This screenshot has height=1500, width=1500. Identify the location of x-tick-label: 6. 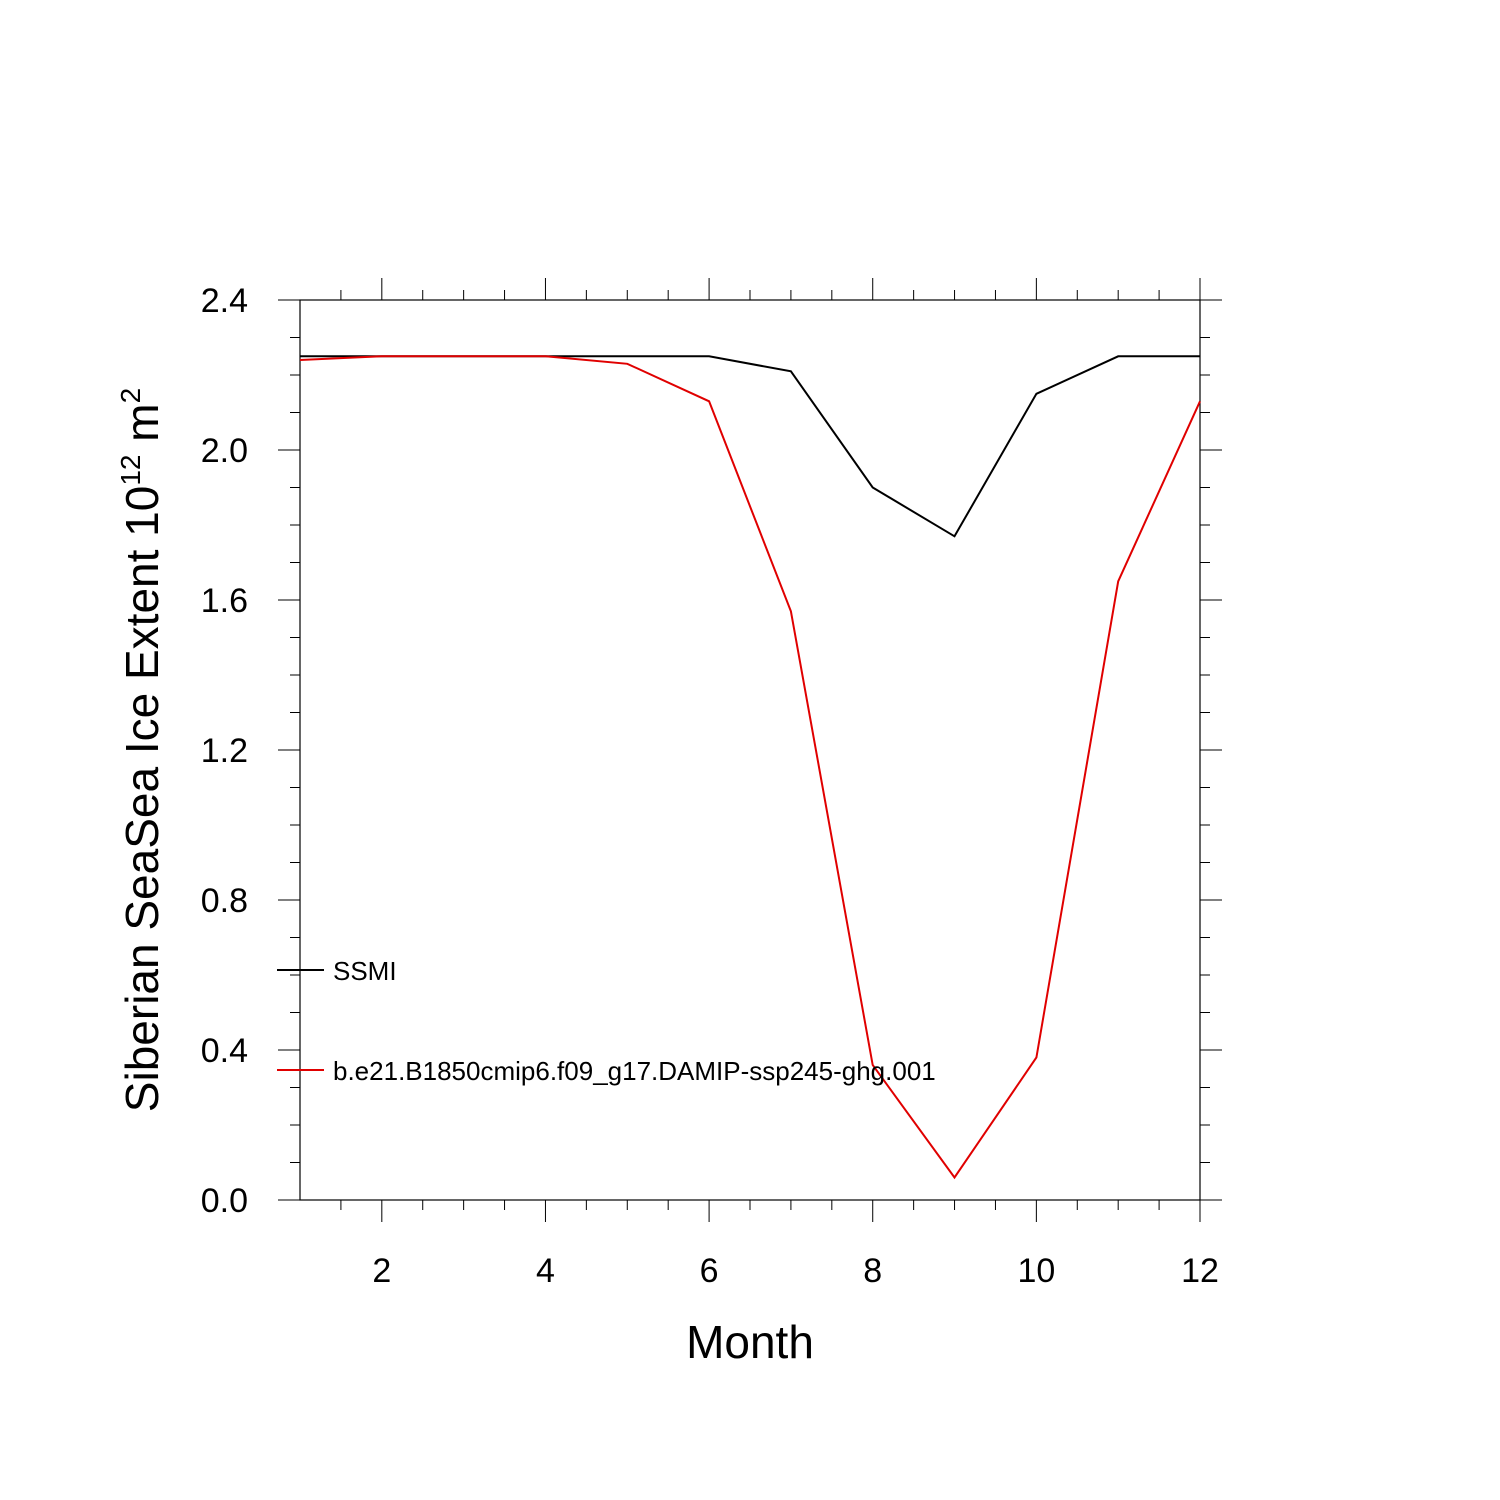
(709, 1271).